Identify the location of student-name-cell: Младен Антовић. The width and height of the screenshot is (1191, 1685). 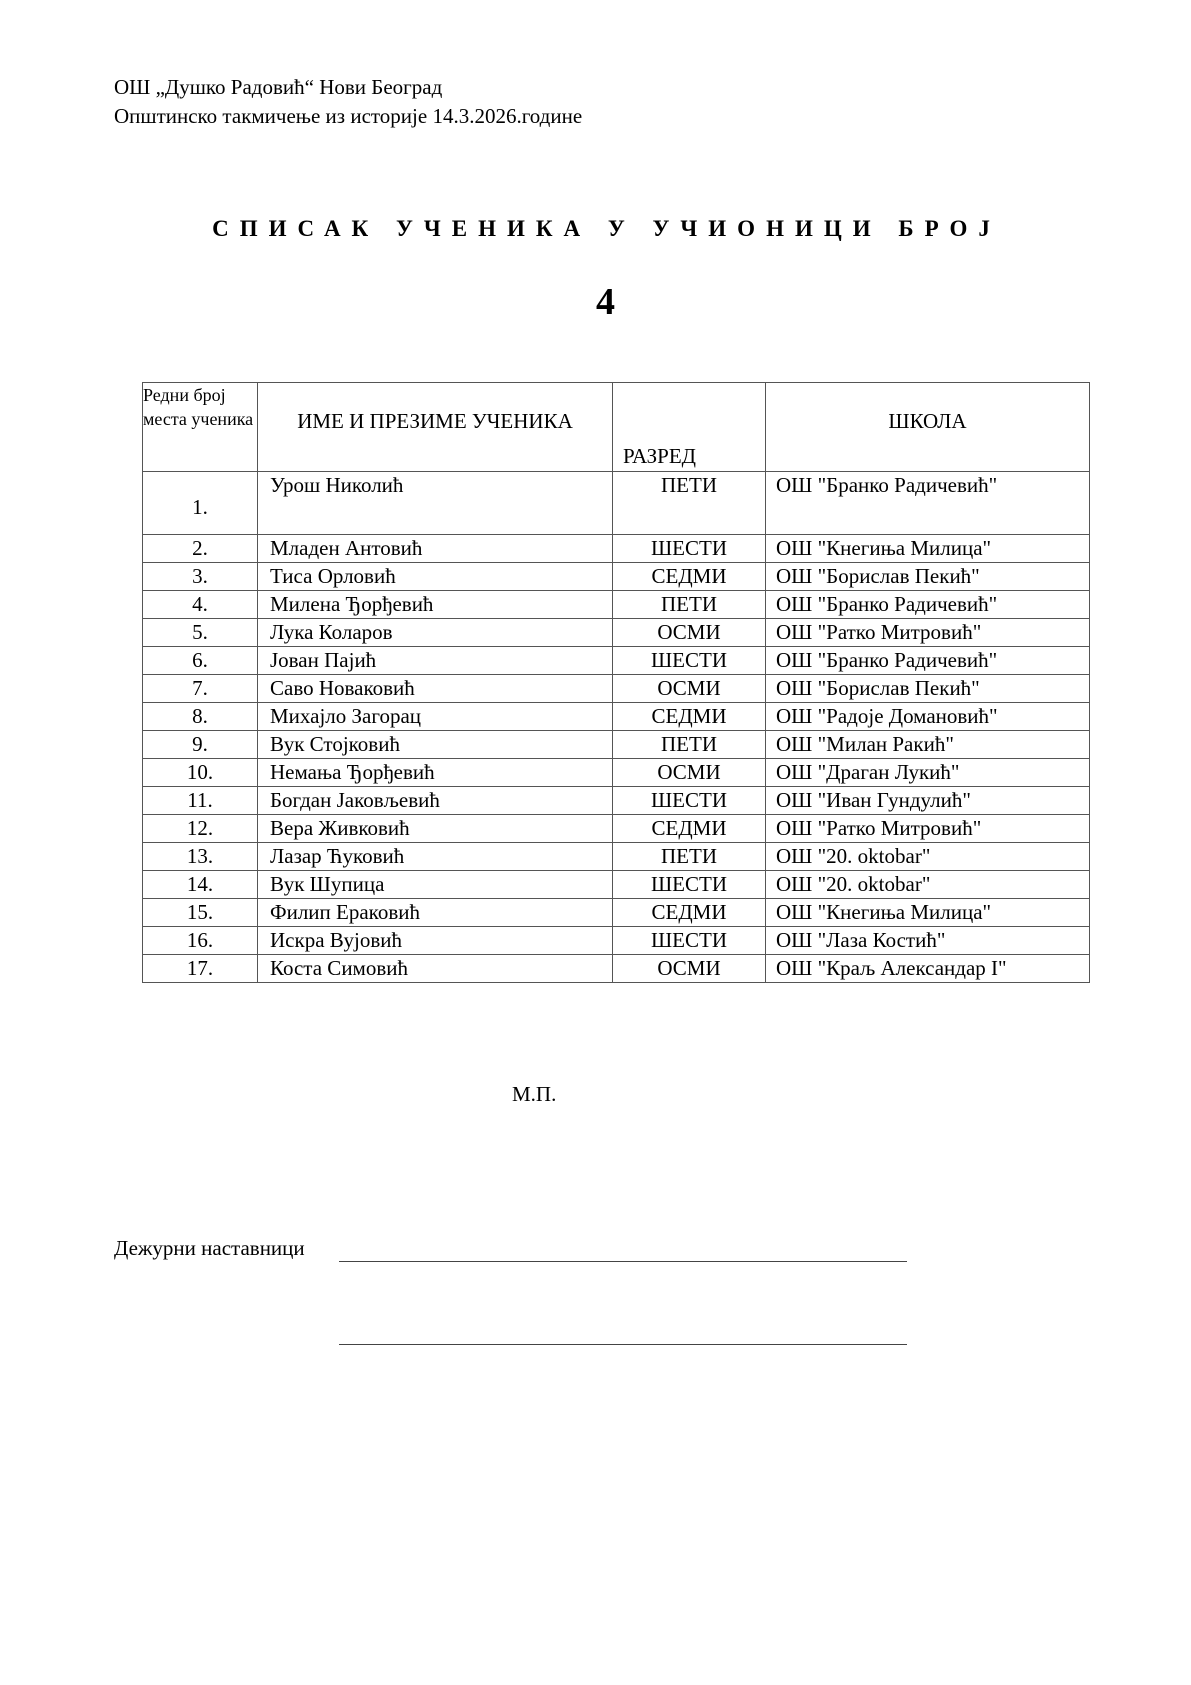
(435, 548).